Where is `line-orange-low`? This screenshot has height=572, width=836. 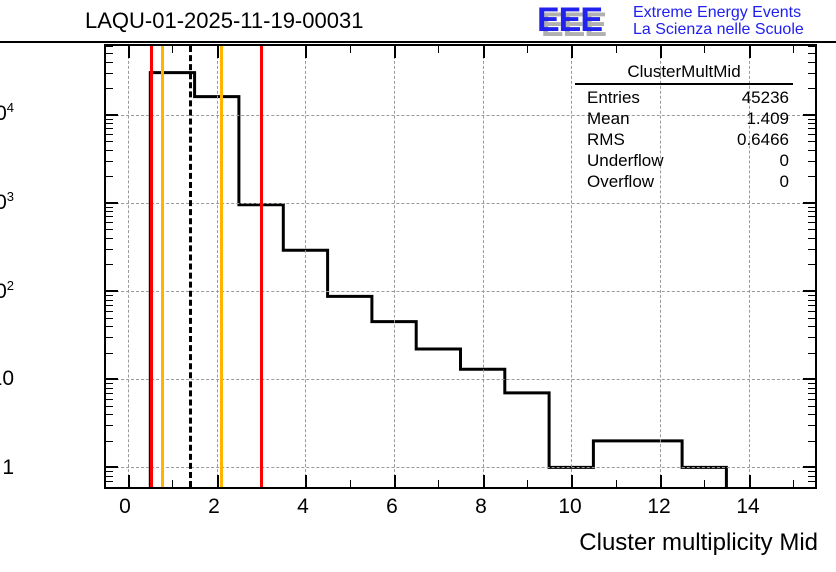 line-orange-low is located at coordinates (162, 266).